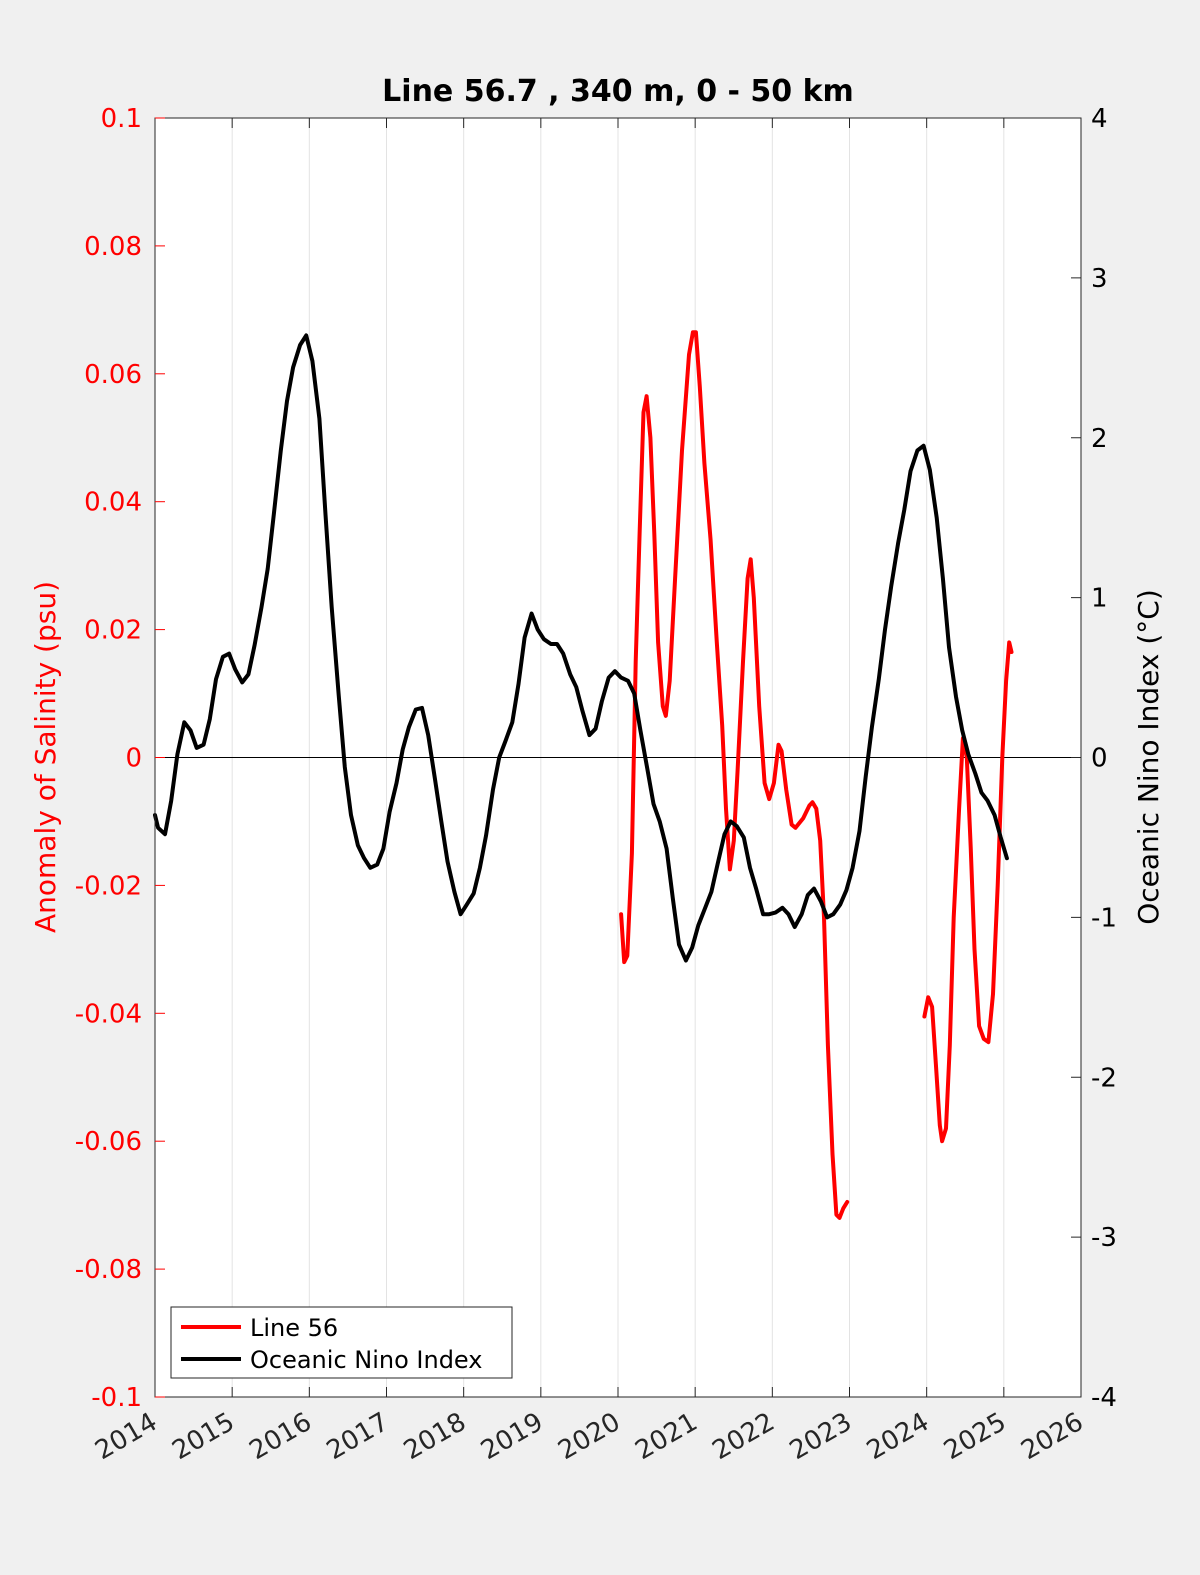  Describe the element at coordinates (1099, 439) in the screenshot. I see `y-right-tick-label: 2` at that location.